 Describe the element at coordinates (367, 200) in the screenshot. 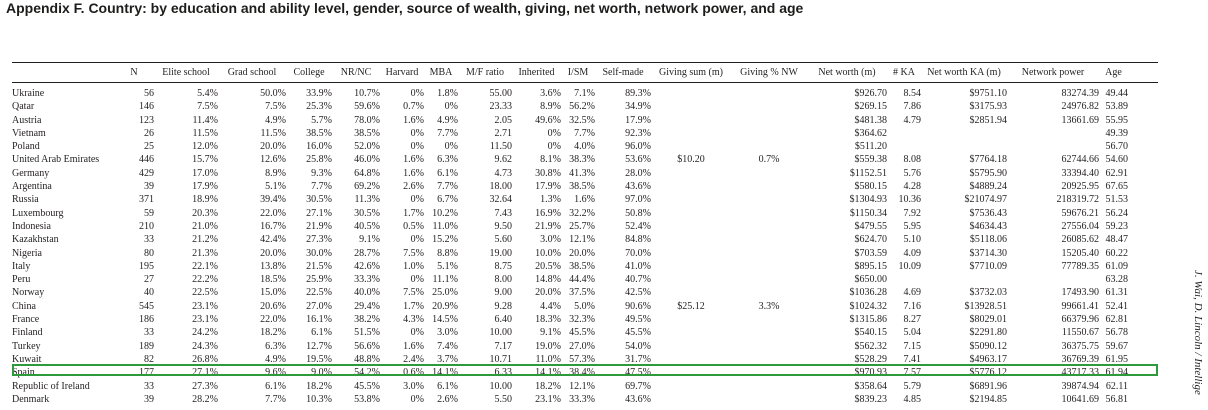

I see `table-cell: 11.3%` at that location.